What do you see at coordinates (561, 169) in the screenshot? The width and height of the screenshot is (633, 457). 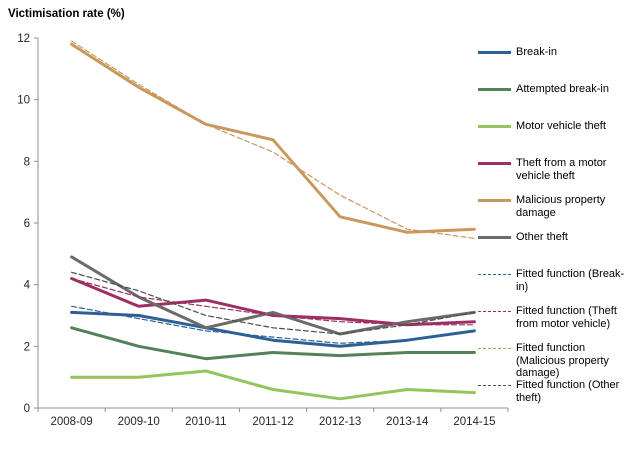 I see `legend-label-theft-from-motor-vehicle: Theft from a motor vehicle theft` at bounding box center [561, 169].